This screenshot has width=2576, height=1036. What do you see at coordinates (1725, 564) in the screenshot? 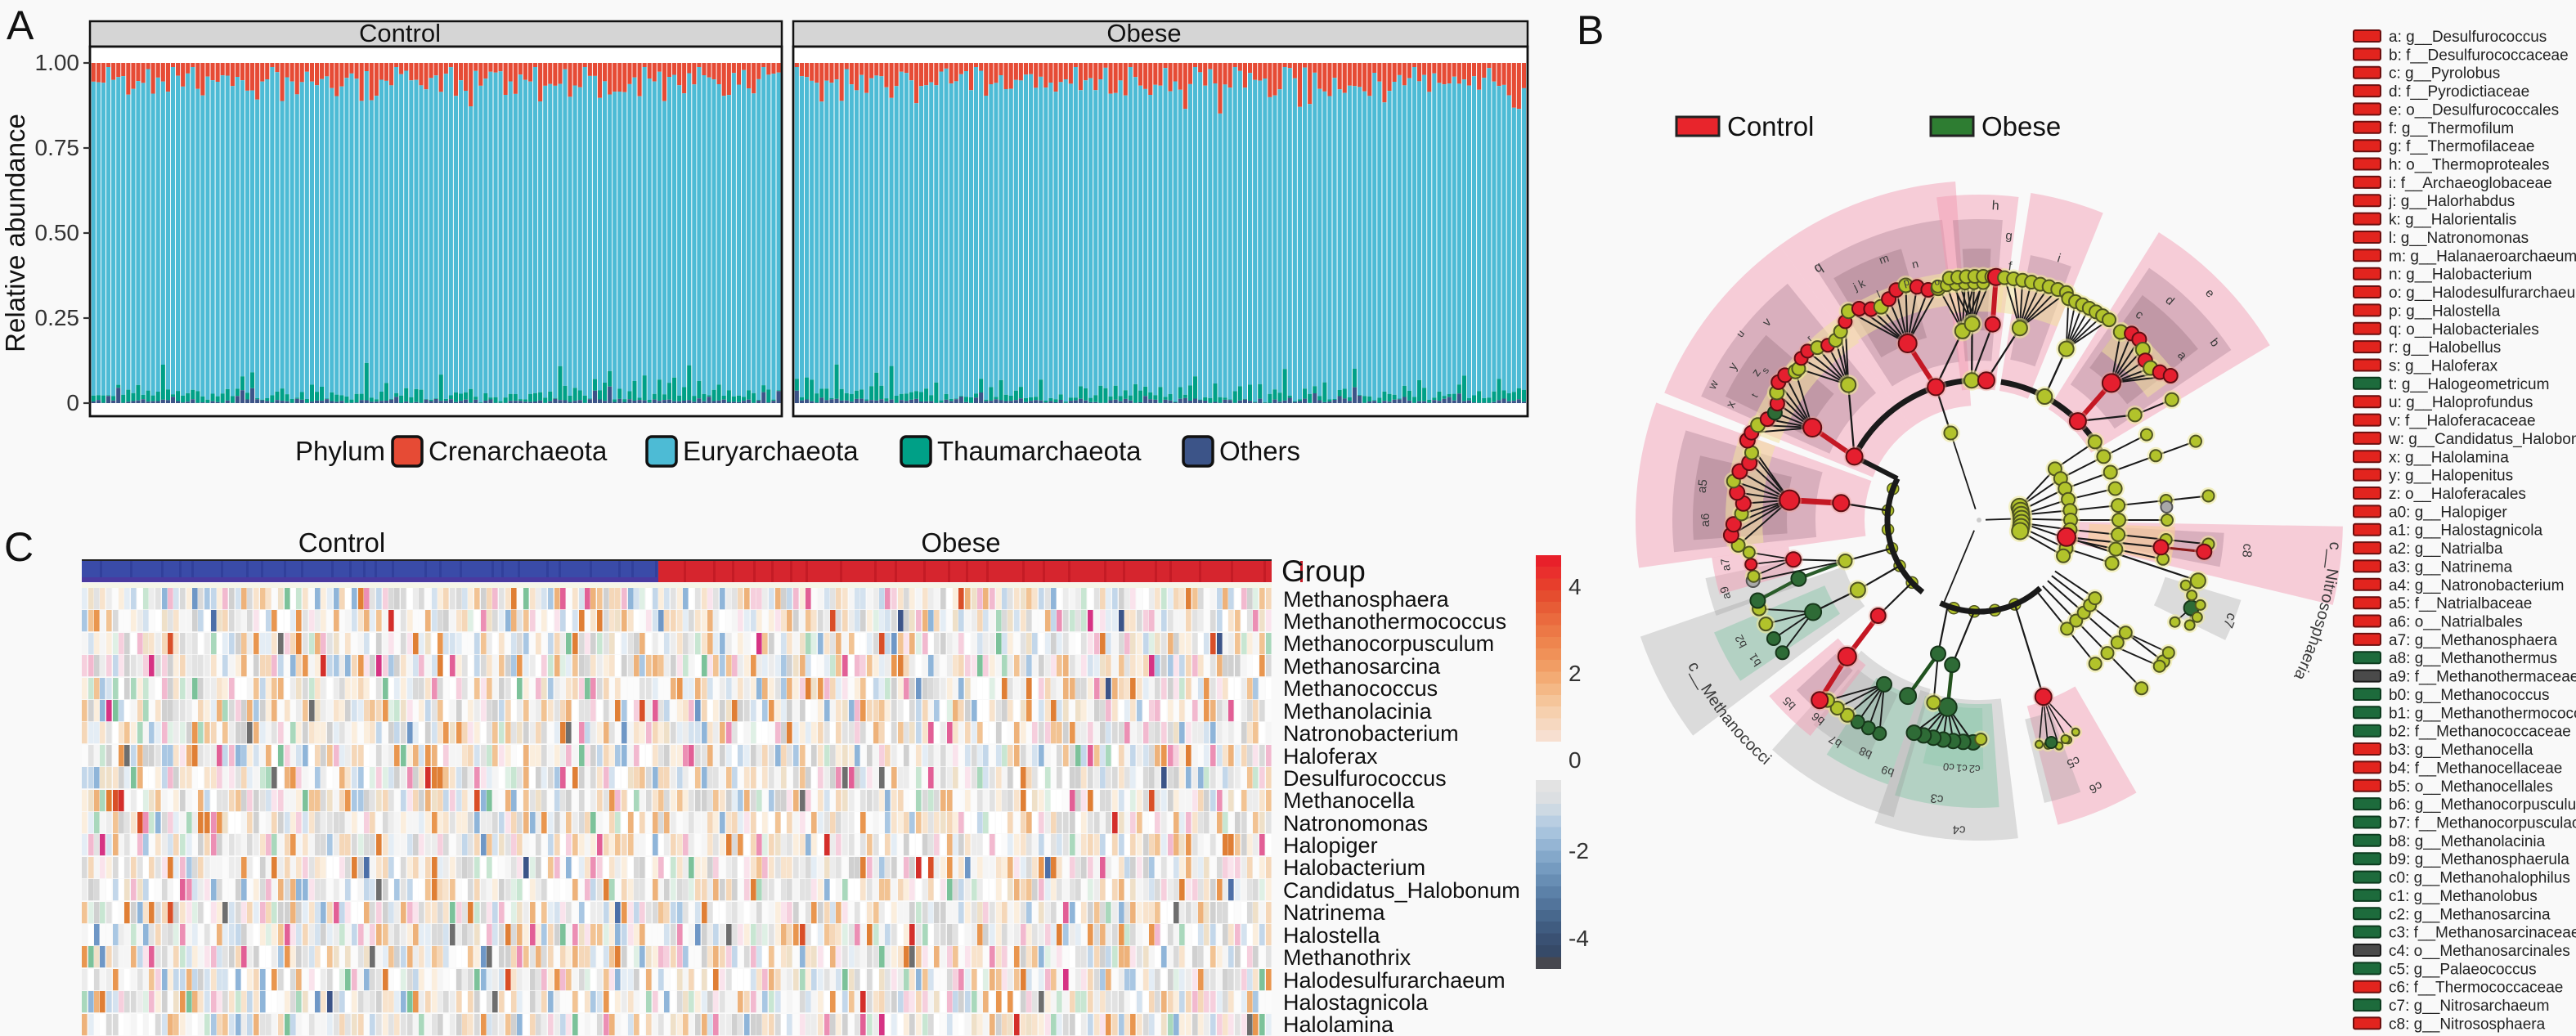
I see `svg-text: a7` at bounding box center [1725, 564].